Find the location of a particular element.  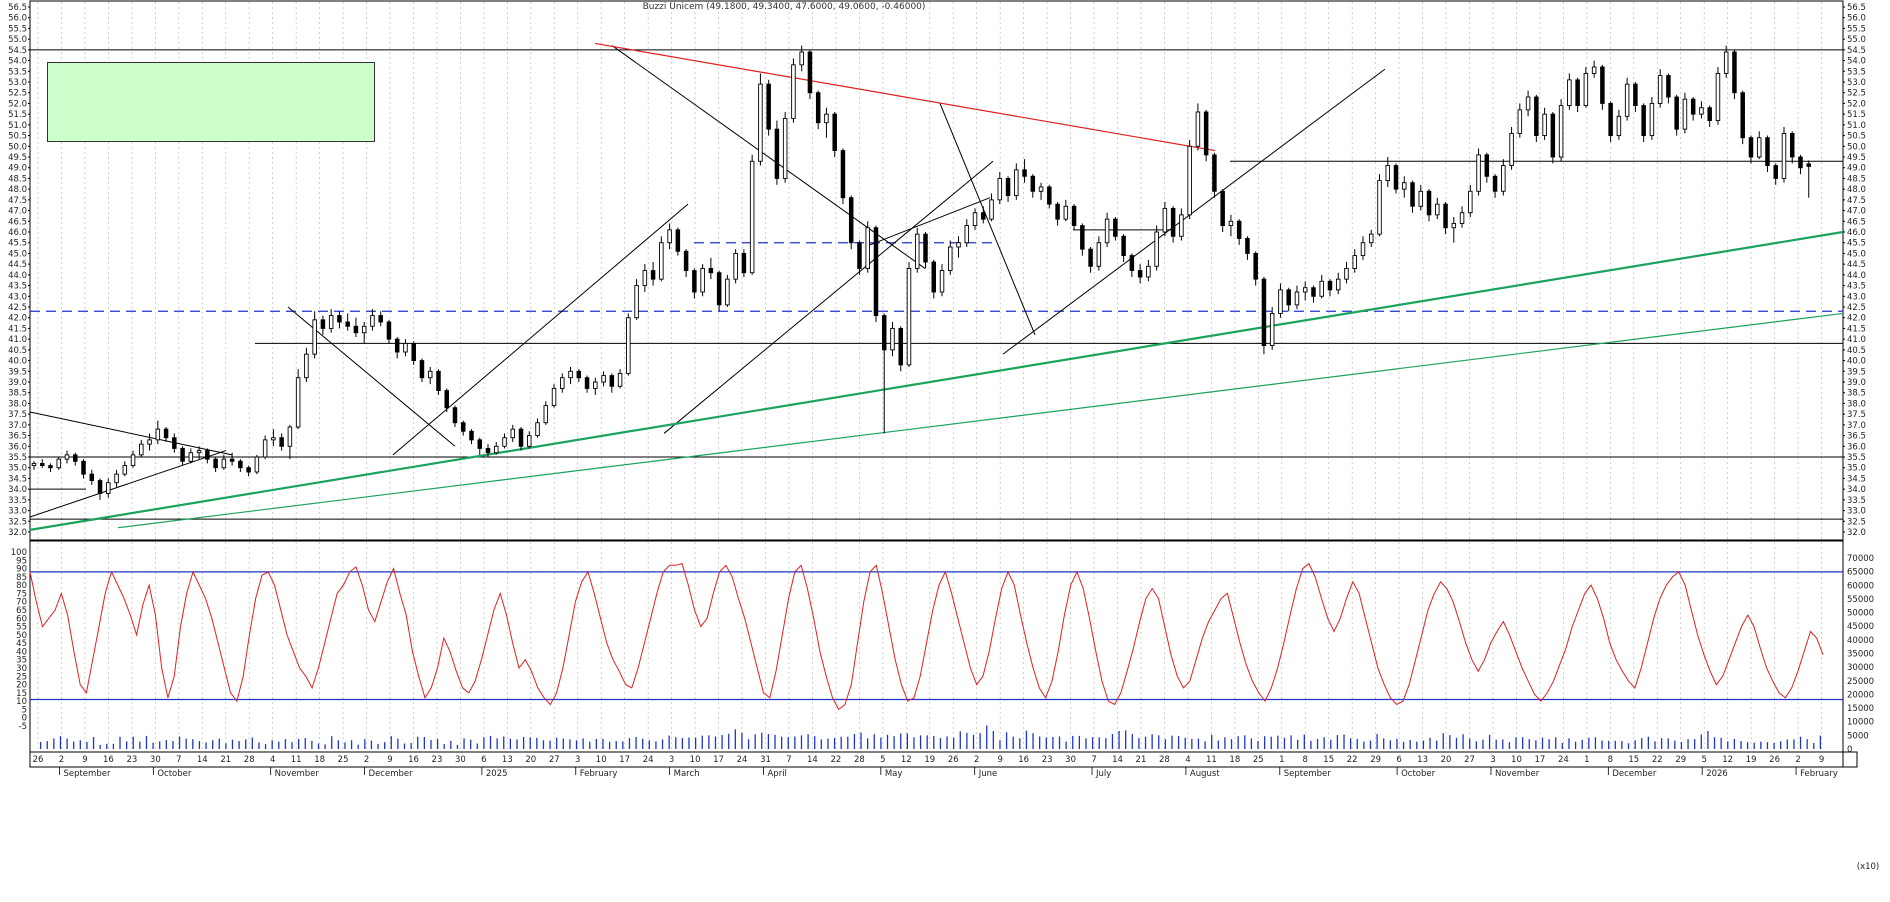

x-day-label: 29 is located at coordinates (1680, 760).